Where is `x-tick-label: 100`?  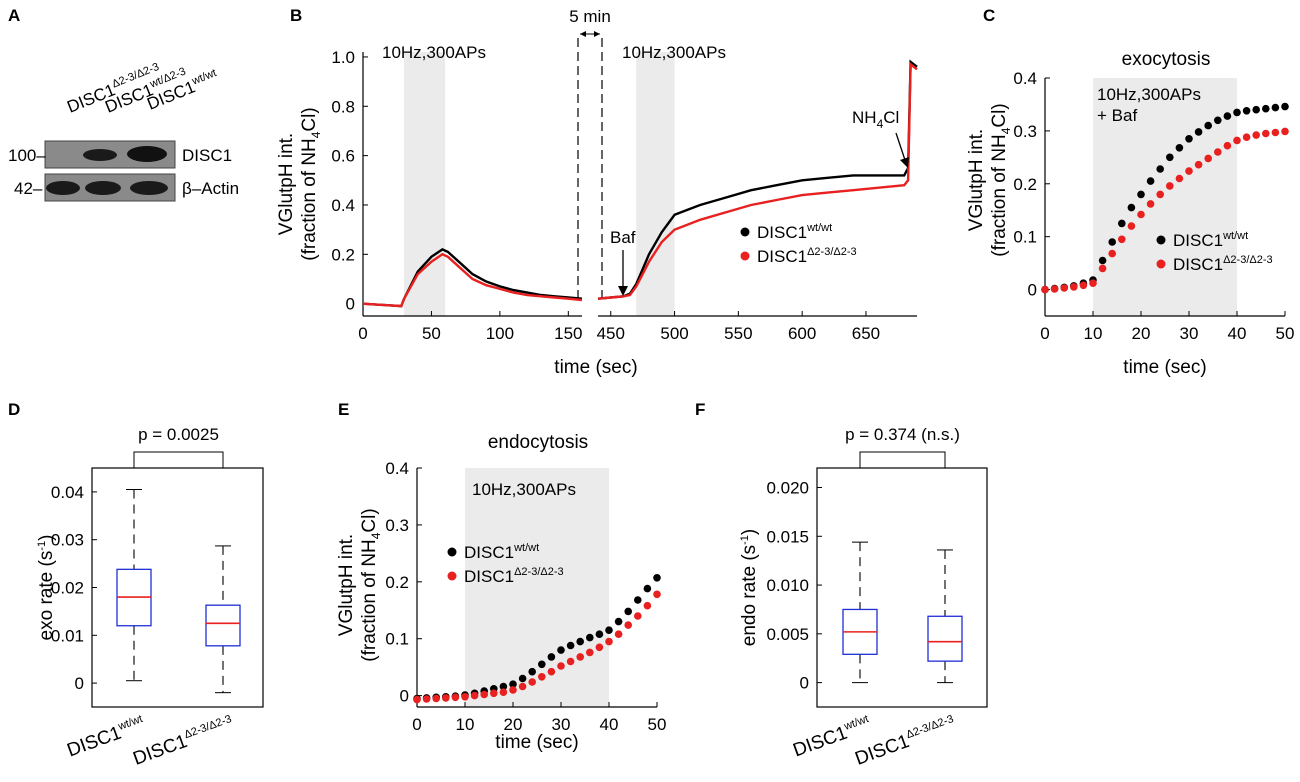 x-tick-label: 100 is located at coordinates (500, 333).